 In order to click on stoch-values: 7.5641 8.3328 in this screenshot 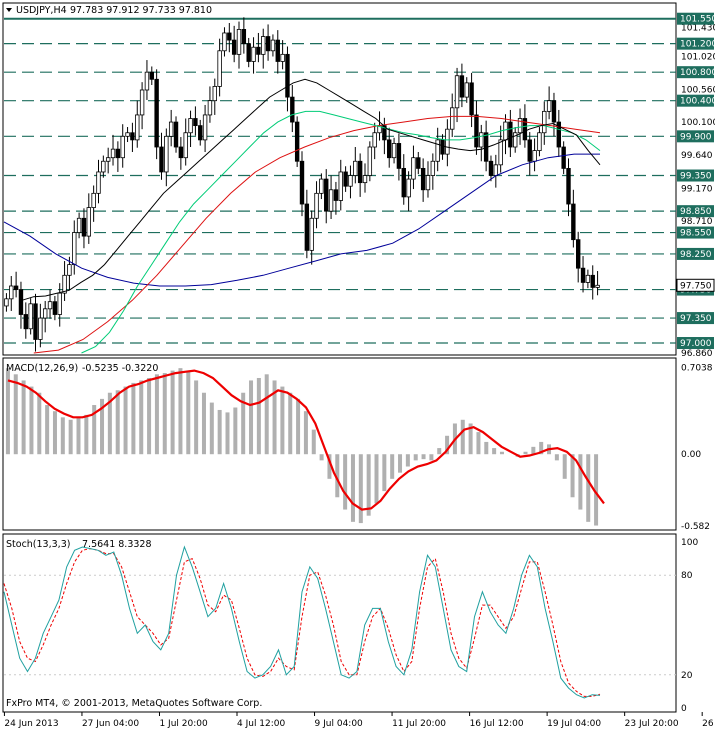, I will do `click(117, 544)`.